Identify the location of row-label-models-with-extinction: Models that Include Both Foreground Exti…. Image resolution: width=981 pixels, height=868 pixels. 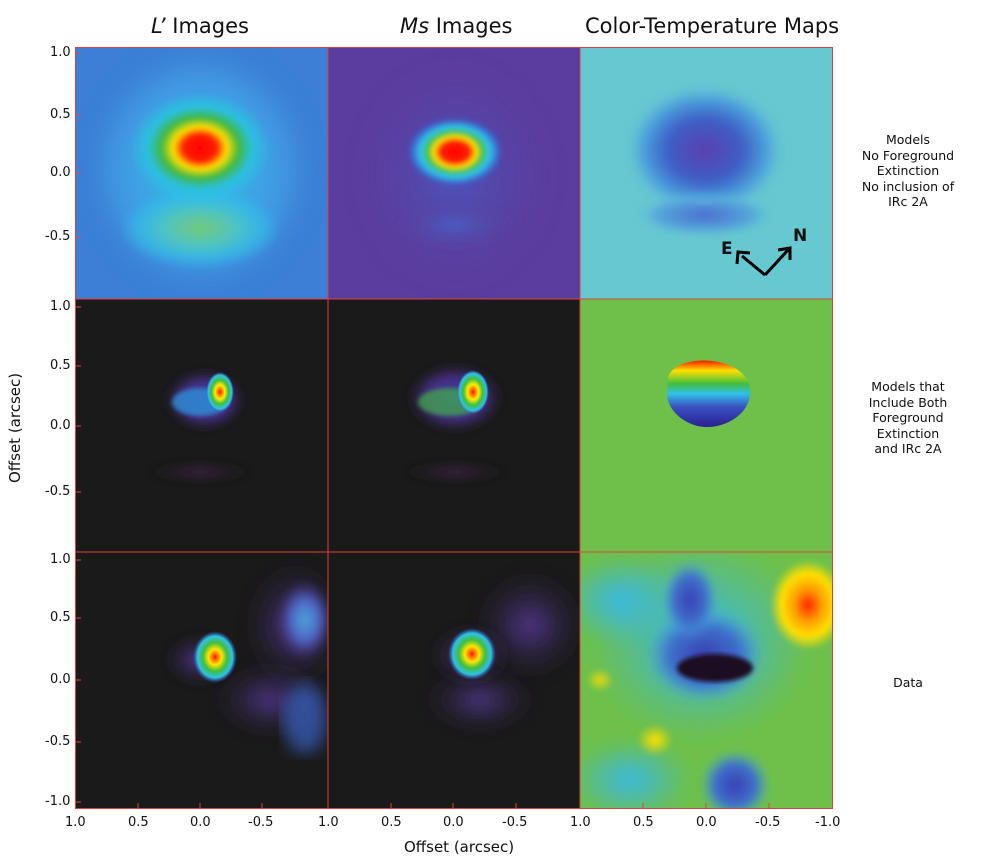
(908, 417).